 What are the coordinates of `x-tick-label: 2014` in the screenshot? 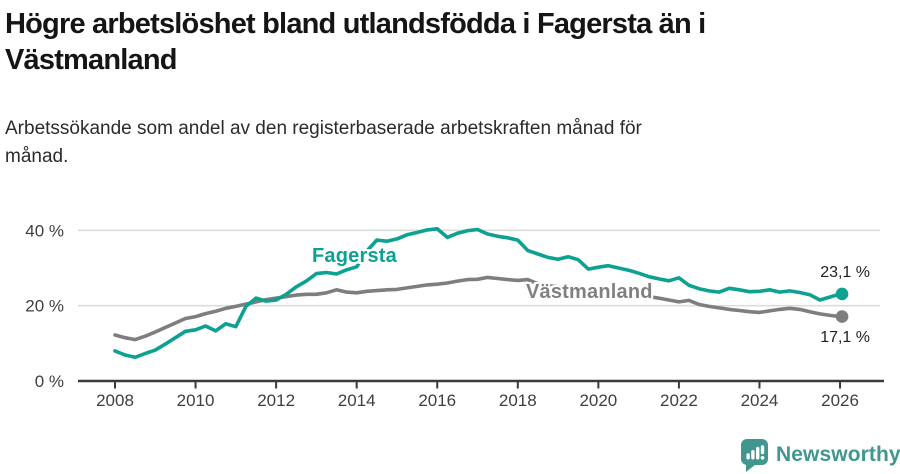 It's located at (357, 400).